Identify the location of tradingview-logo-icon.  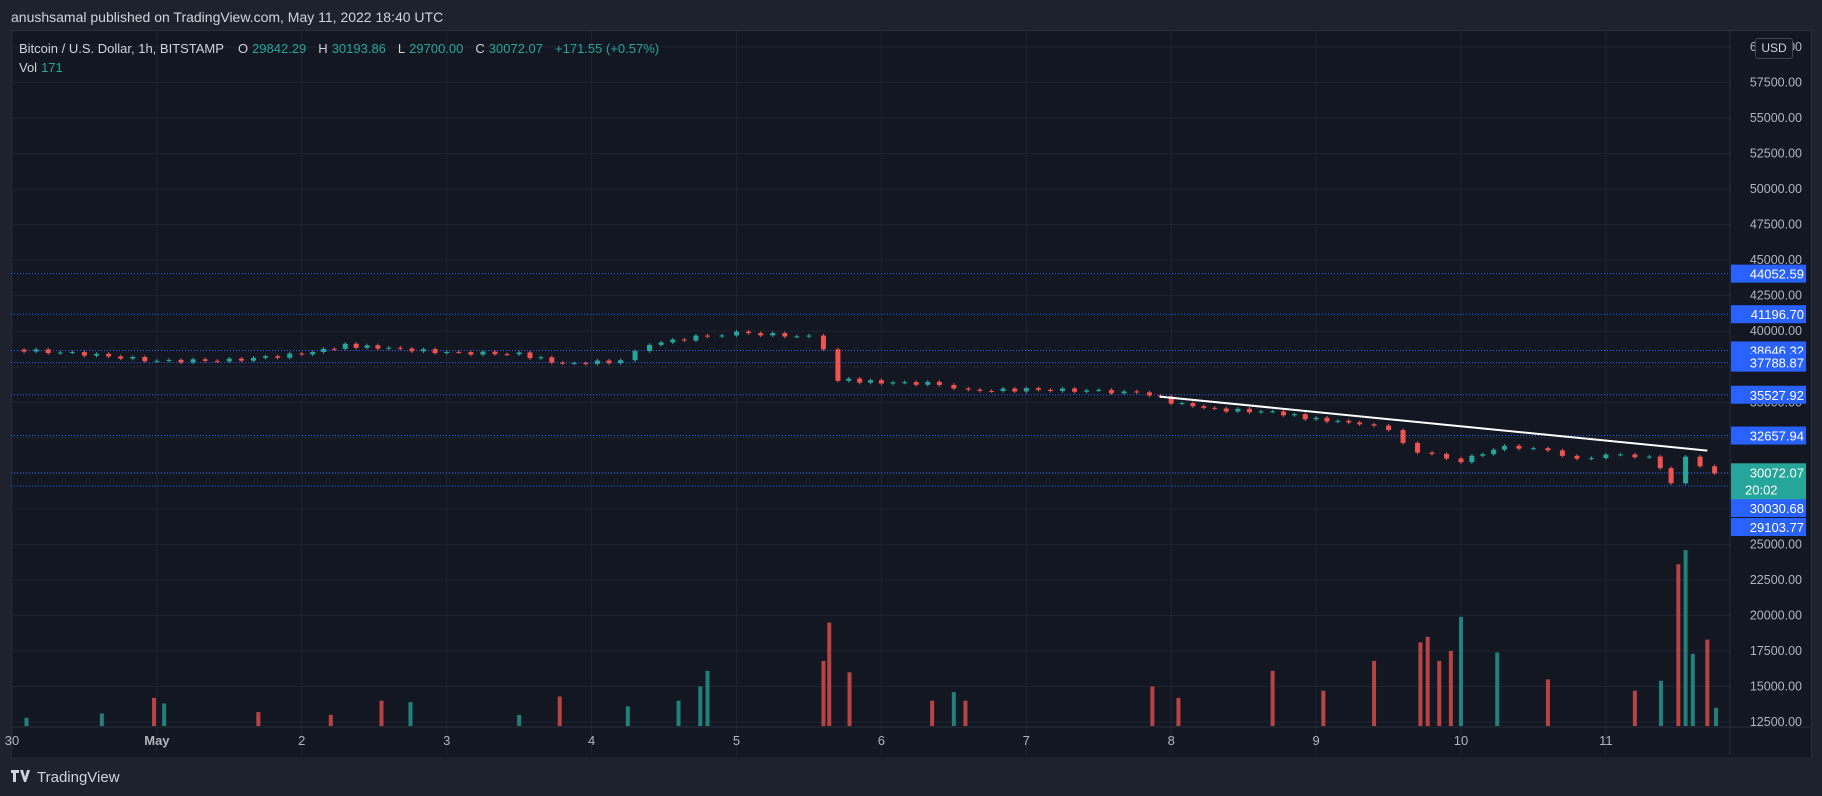
(21, 777).